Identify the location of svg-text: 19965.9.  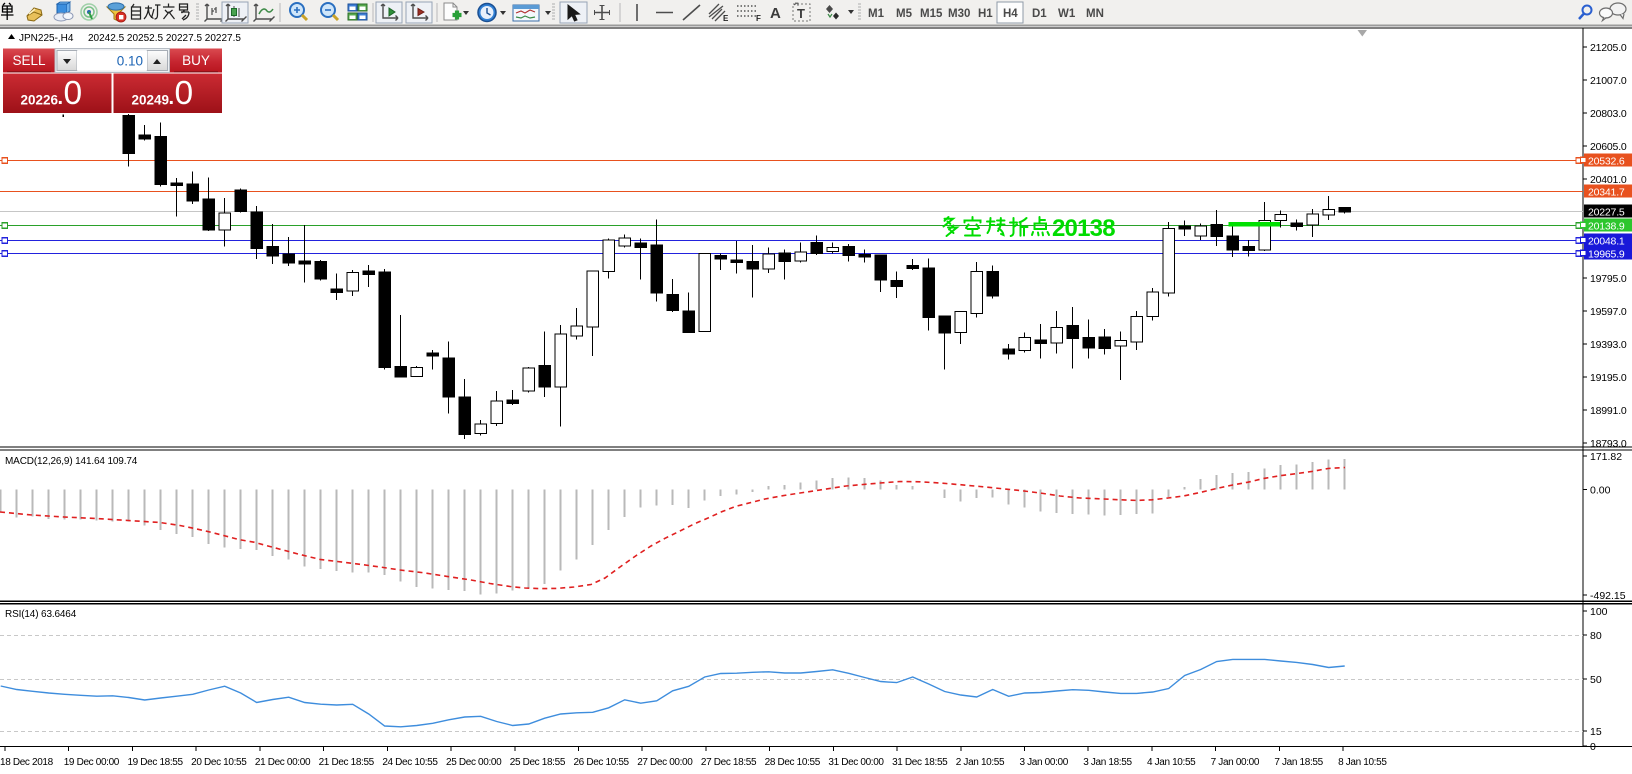
(1606, 255).